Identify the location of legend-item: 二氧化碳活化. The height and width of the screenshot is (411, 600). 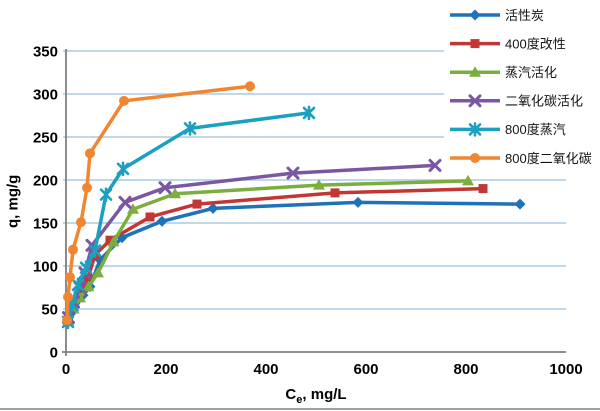
(516, 101).